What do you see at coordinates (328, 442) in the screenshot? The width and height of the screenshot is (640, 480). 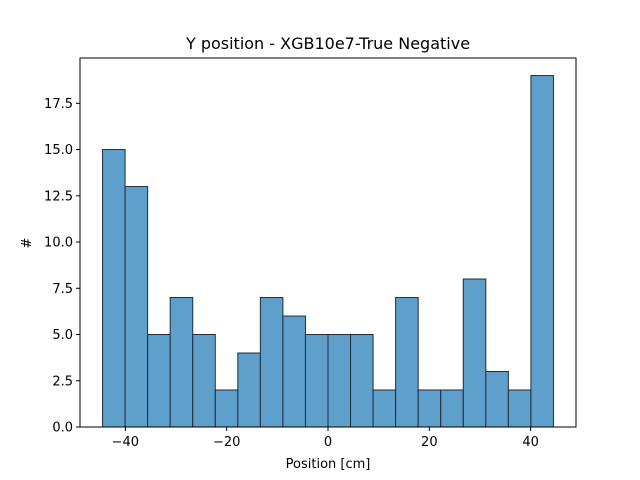 I see `x-tick-label: 0` at bounding box center [328, 442].